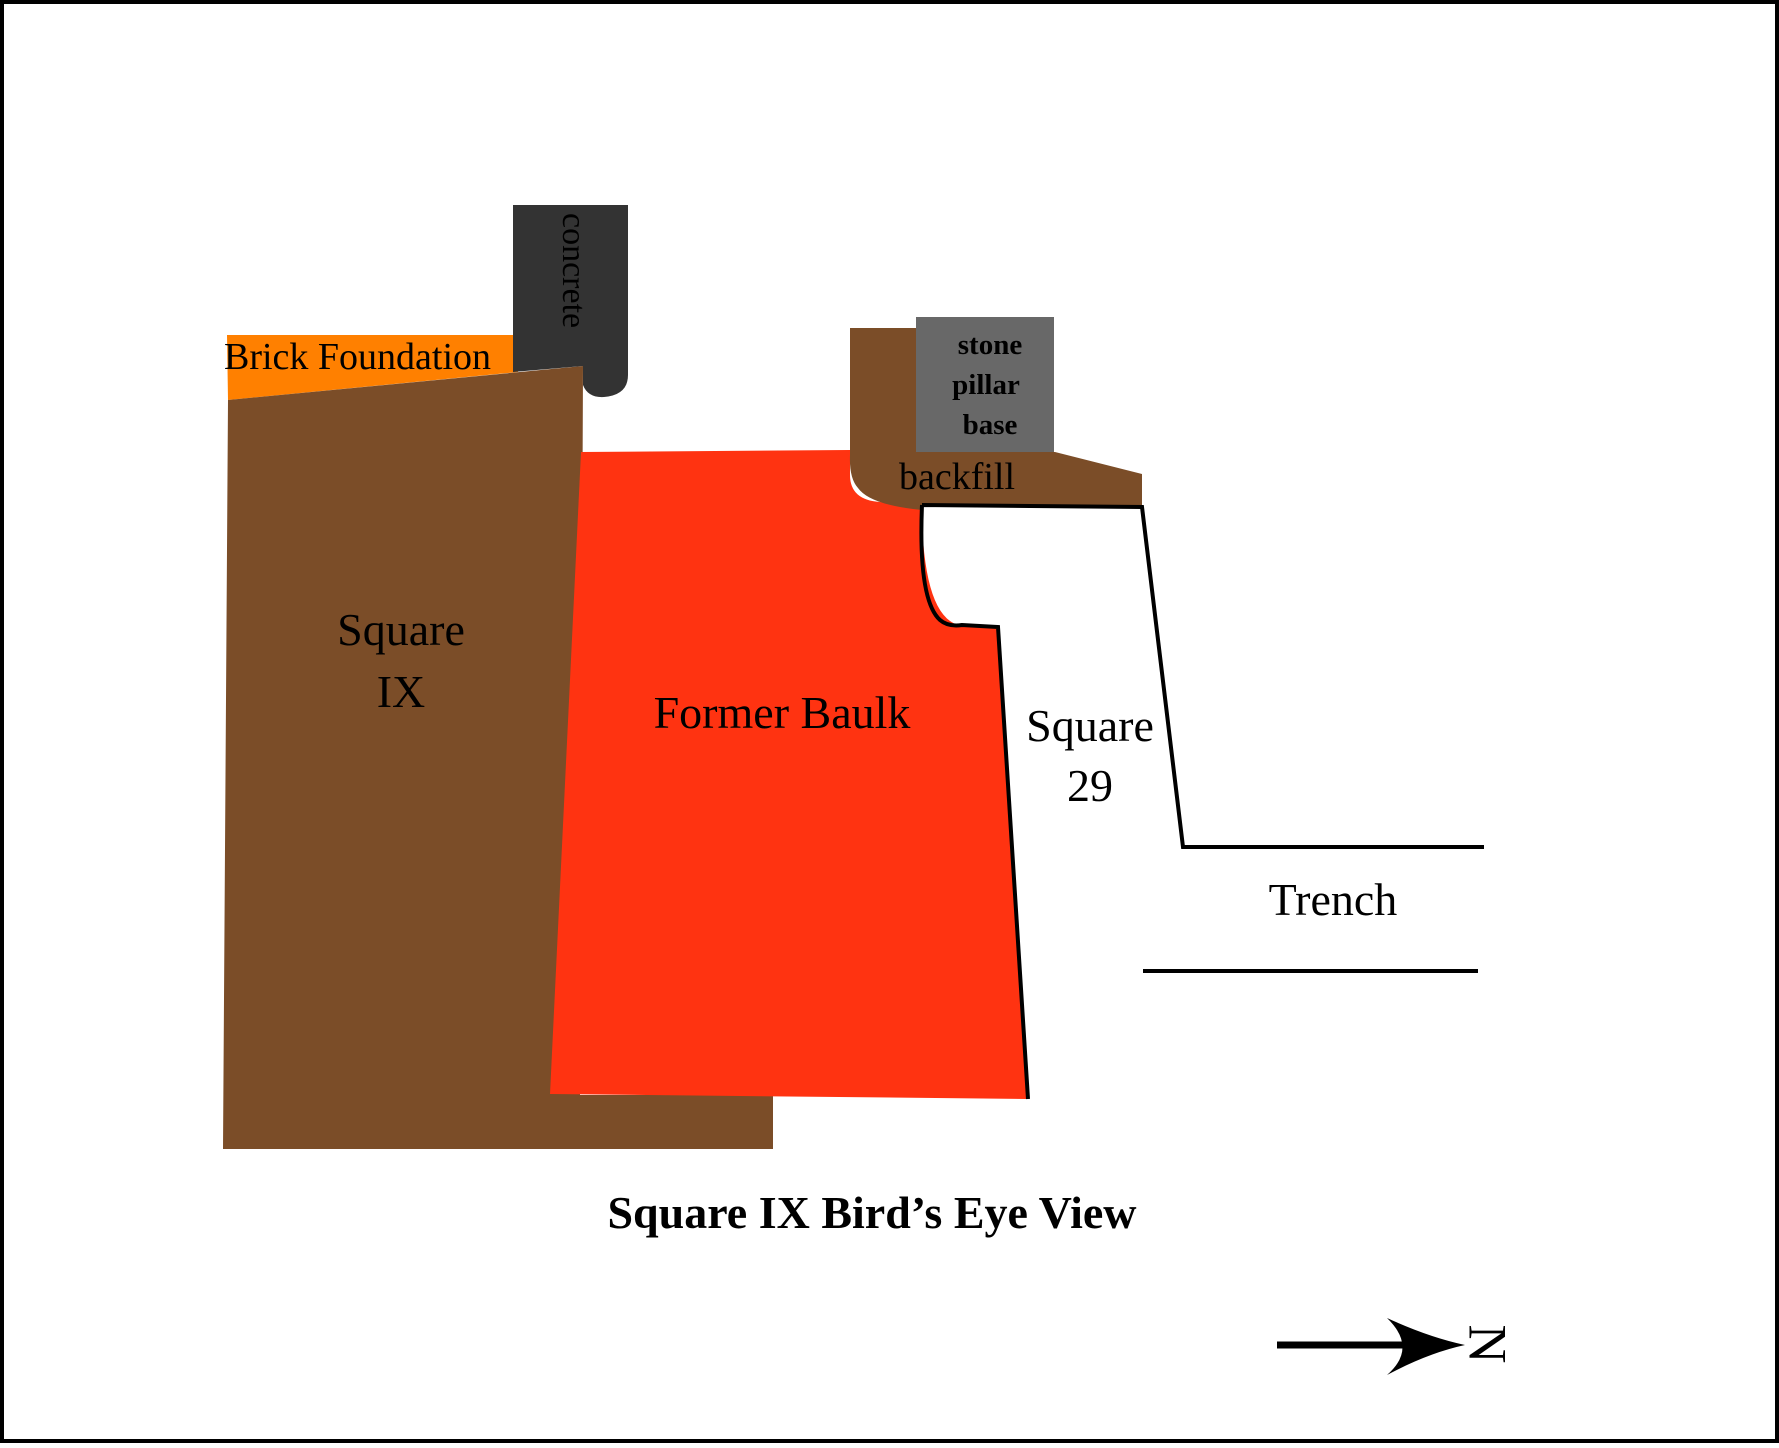  Describe the element at coordinates (789, 774) in the screenshot. I see `former-baulk-area` at that location.